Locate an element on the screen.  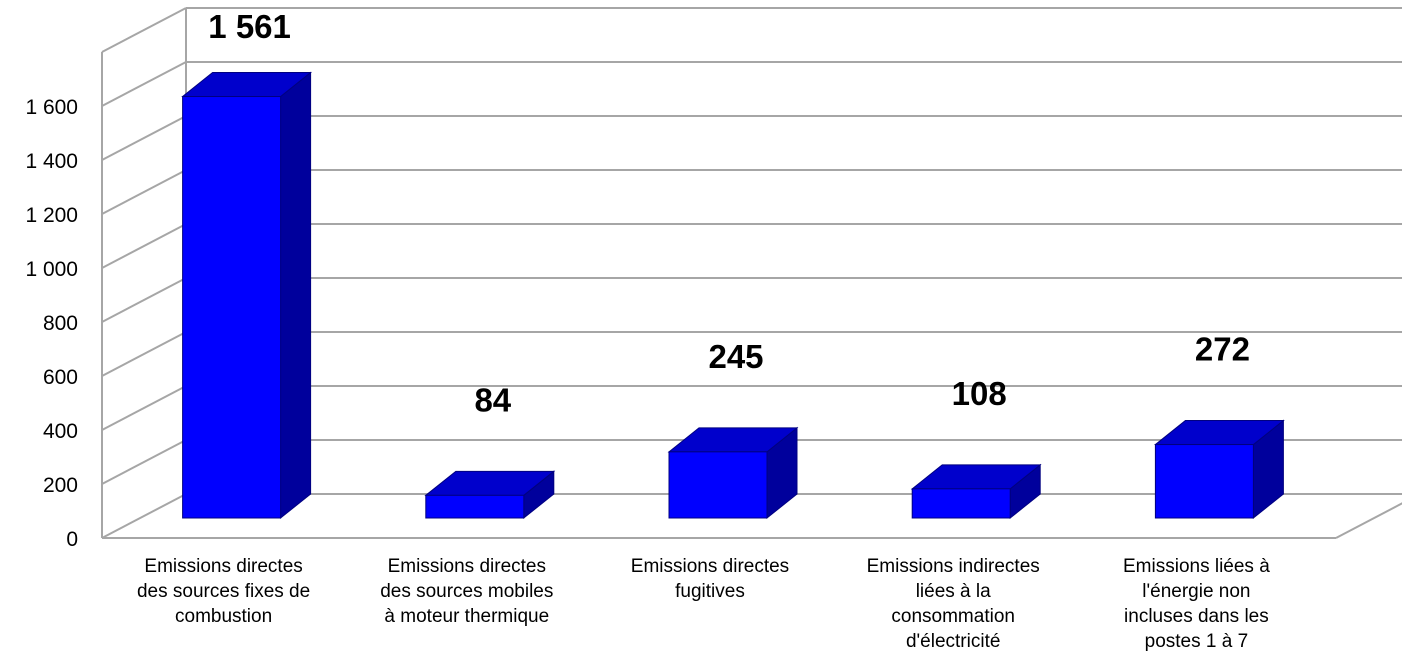
y-tick-label: 1 200 is located at coordinates (51, 215).